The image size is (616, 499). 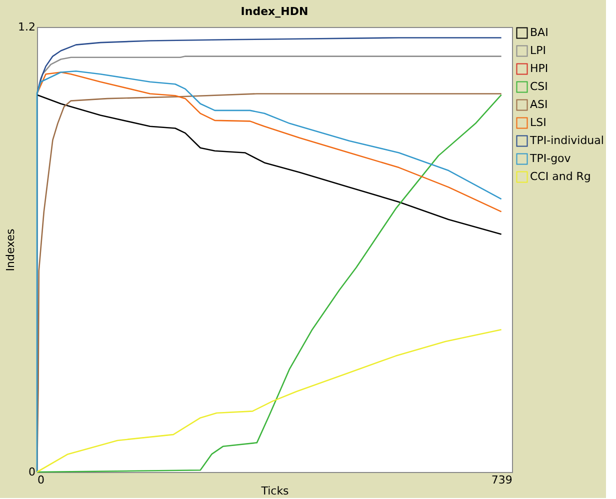 What do you see at coordinates (501, 480) in the screenshot?
I see `x-tick-label: 739` at bounding box center [501, 480].